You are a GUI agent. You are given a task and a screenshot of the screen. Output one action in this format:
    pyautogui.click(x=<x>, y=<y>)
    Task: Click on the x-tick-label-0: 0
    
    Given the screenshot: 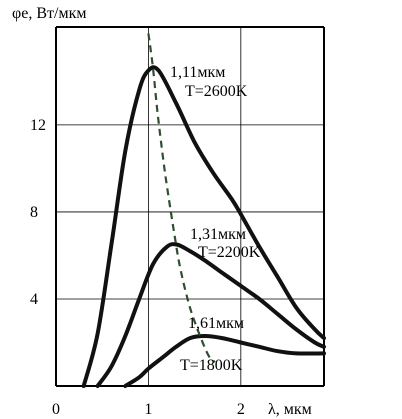 What is the action you would take?
    pyautogui.click(x=56, y=409)
    